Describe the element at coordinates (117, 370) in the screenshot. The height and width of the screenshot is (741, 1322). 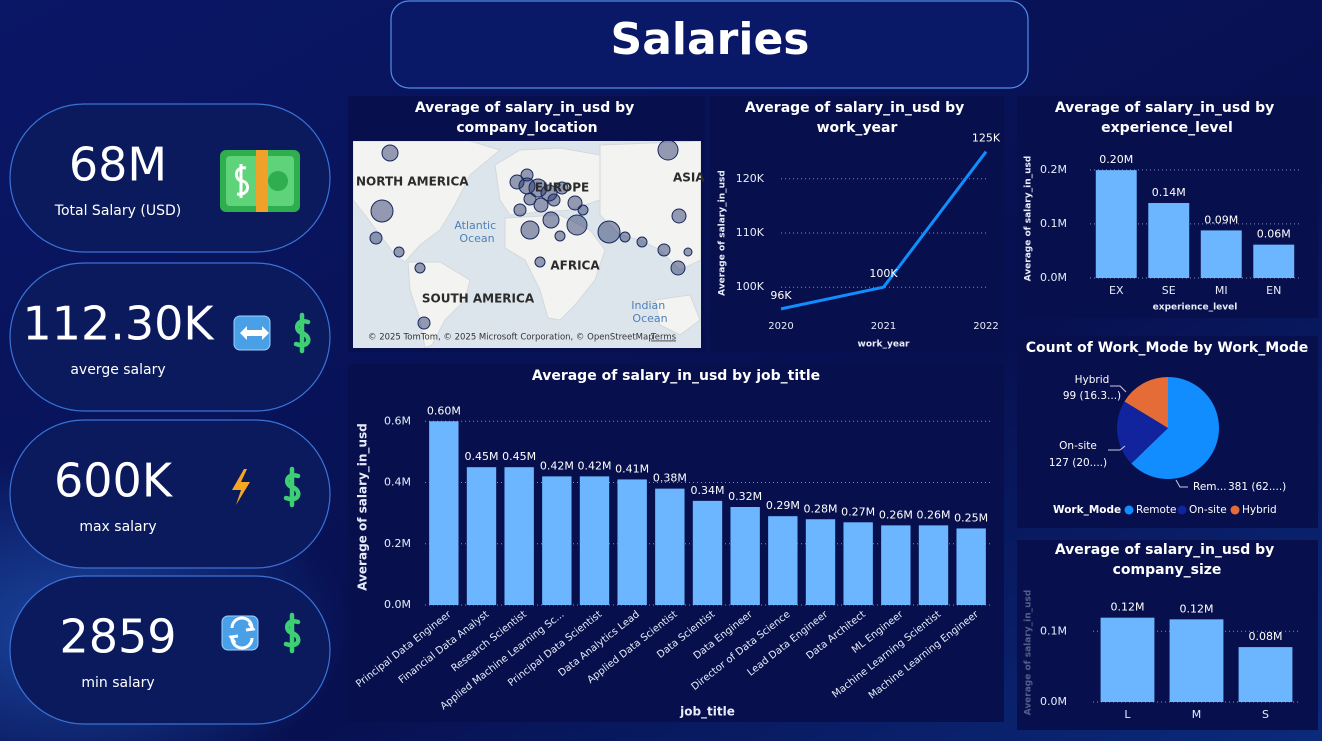
I see `kpi-label: averge salary` at that location.